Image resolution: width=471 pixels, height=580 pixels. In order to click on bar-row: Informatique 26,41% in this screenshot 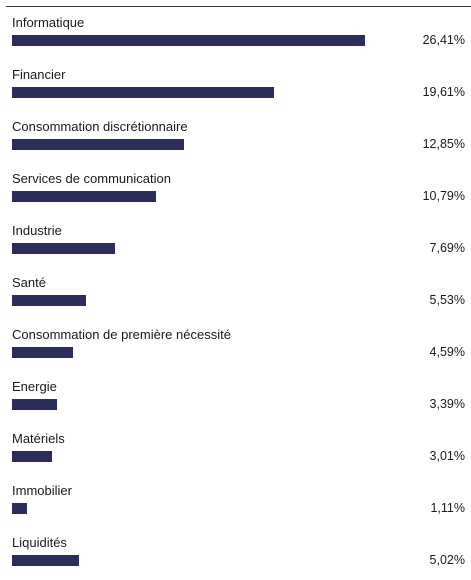, I will do `click(235, 34)`.